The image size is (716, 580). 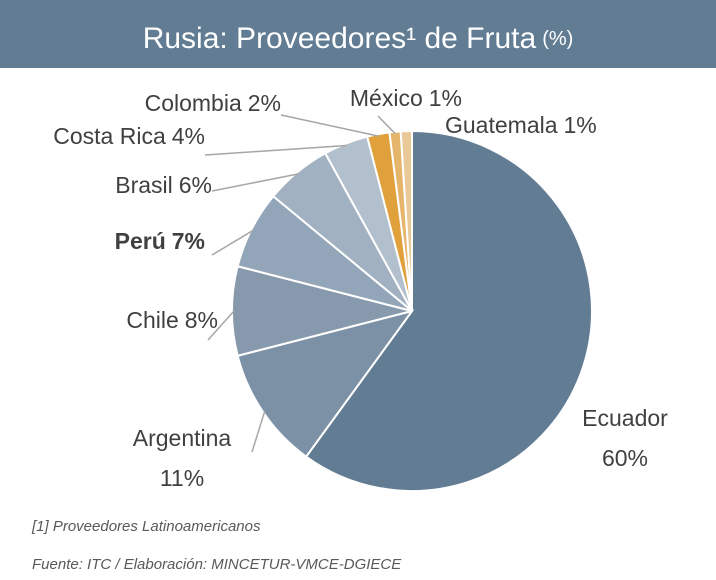 I want to click on value-label: 8%, so click(x=201, y=320).